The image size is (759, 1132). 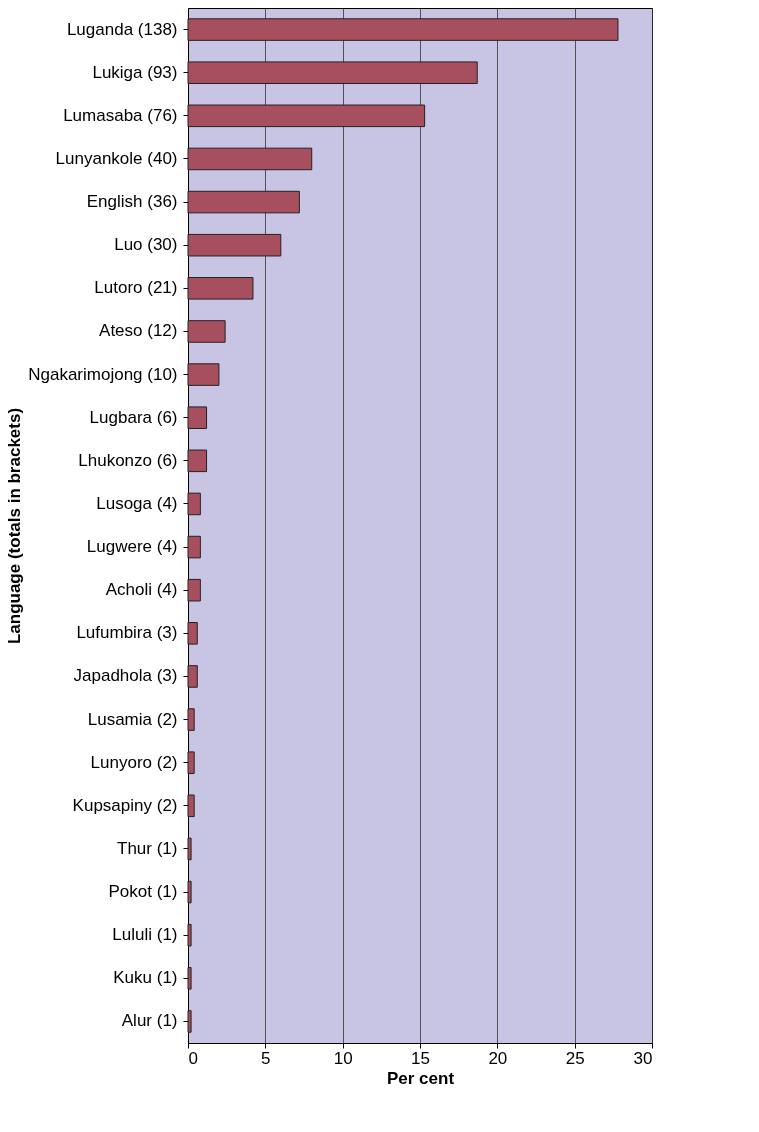 What do you see at coordinates (575, 1058) in the screenshot?
I see `x-tick-label: 25` at bounding box center [575, 1058].